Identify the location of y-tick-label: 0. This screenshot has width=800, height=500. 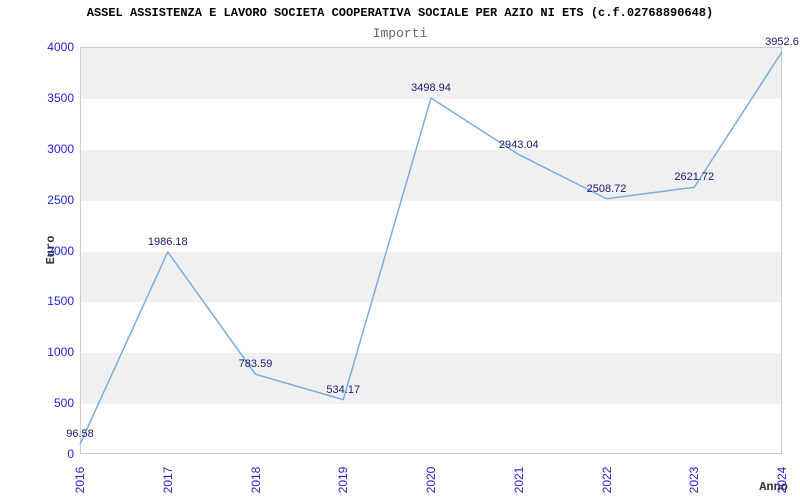
(70, 454).